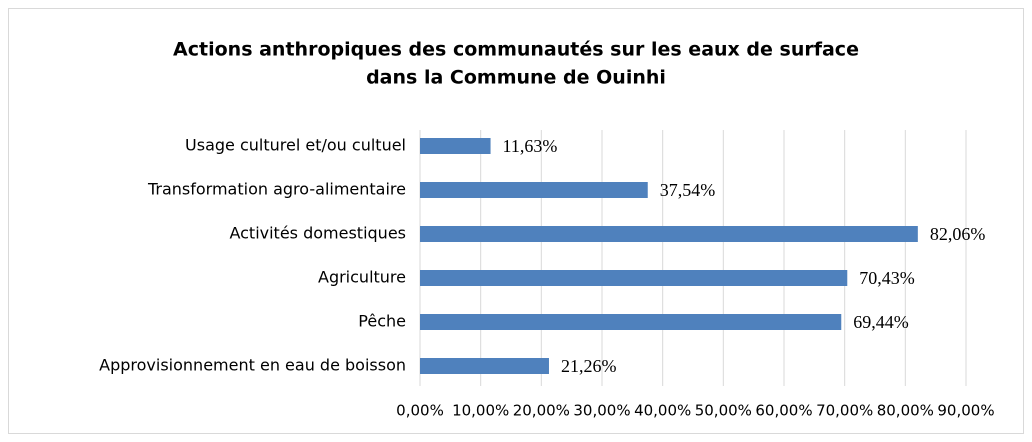 Image resolution: width=1032 pixels, height=442 pixels. What do you see at coordinates (362, 277) in the screenshot?
I see `y-tick-label: Agriculture` at bounding box center [362, 277].